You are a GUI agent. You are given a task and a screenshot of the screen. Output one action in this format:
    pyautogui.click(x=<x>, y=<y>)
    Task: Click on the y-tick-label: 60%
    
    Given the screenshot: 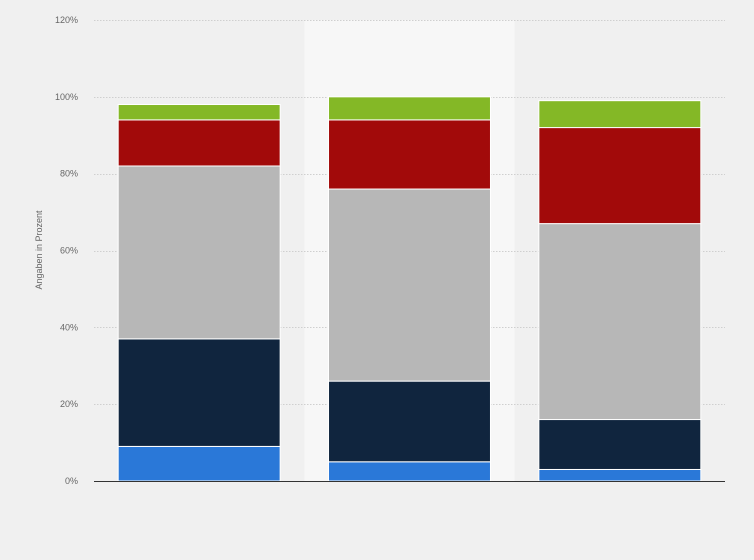 What is the action you would take?
    pyautogui.click(x=69, y=251)
    